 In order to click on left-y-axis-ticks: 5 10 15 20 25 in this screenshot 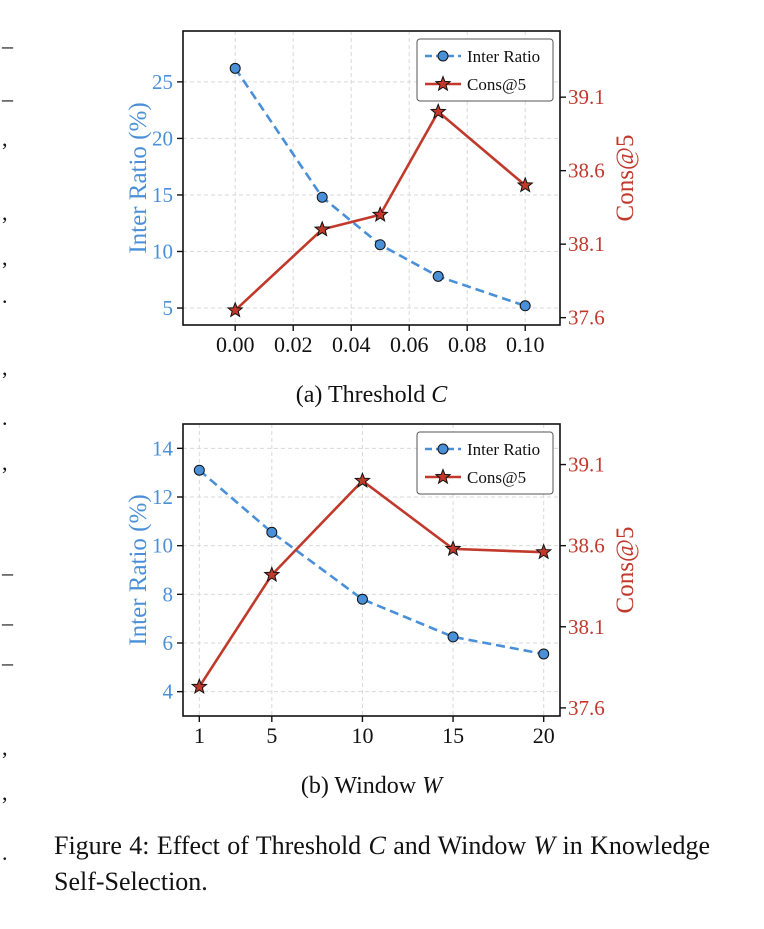, I will do `click(167, 195)`.